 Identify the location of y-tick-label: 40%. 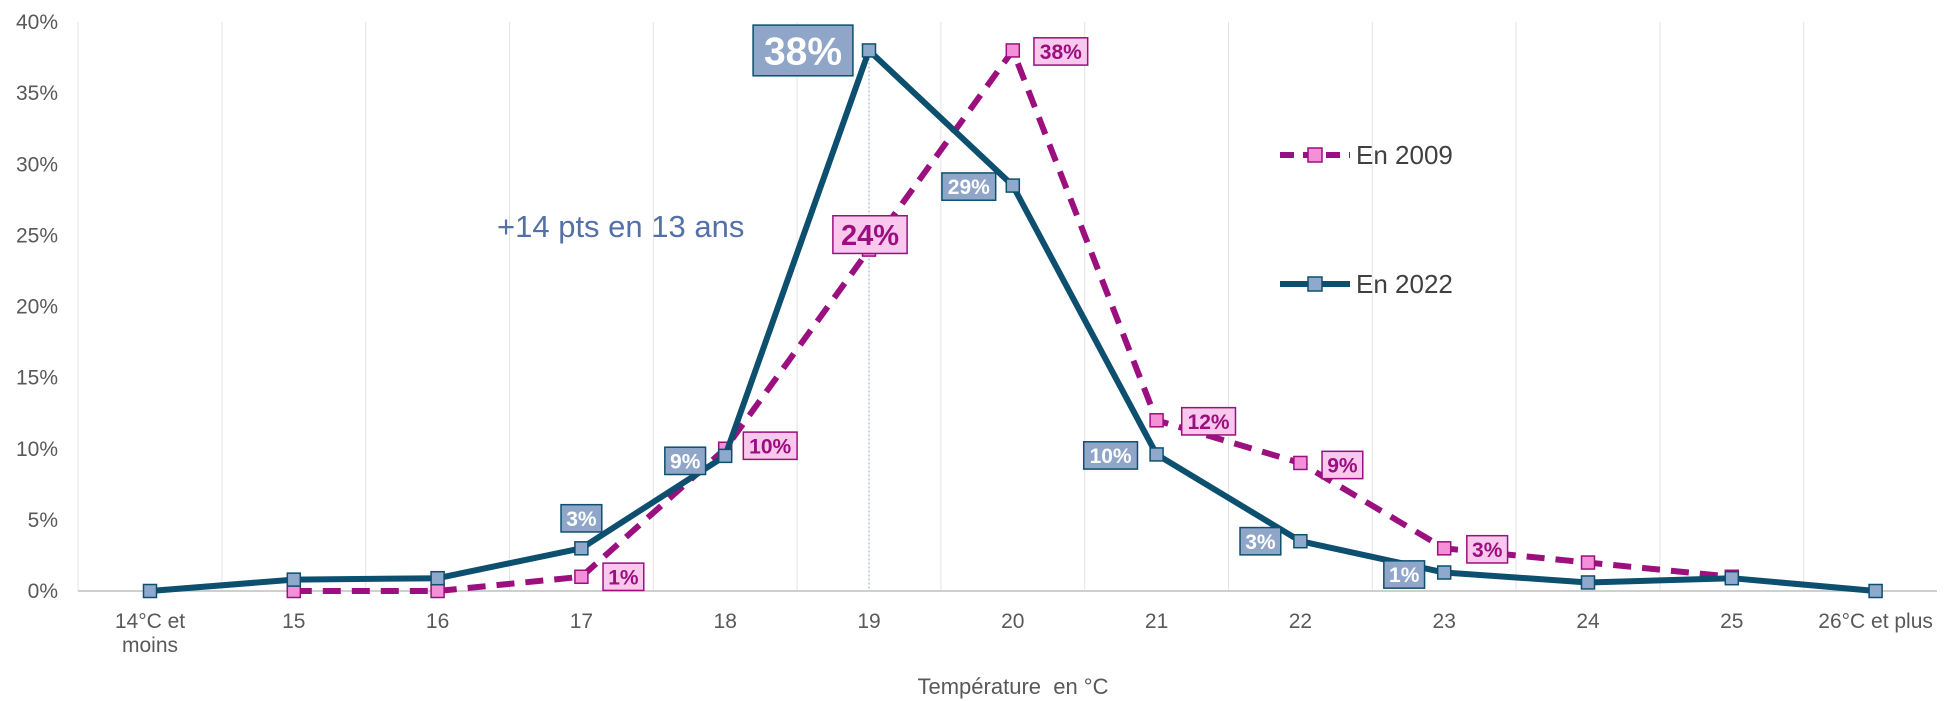
(37, 22).